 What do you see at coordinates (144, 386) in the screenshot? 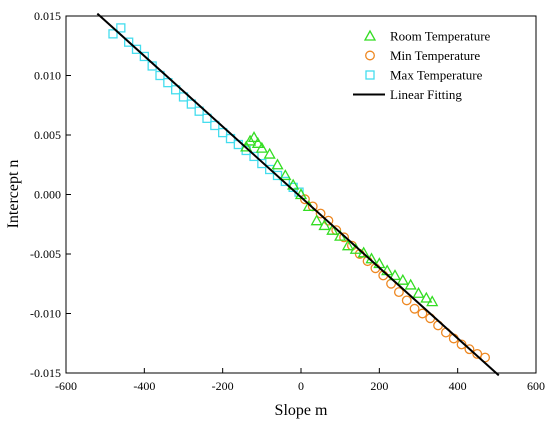
I see `x-tick-label: -400` at bounding box center [144, 386].